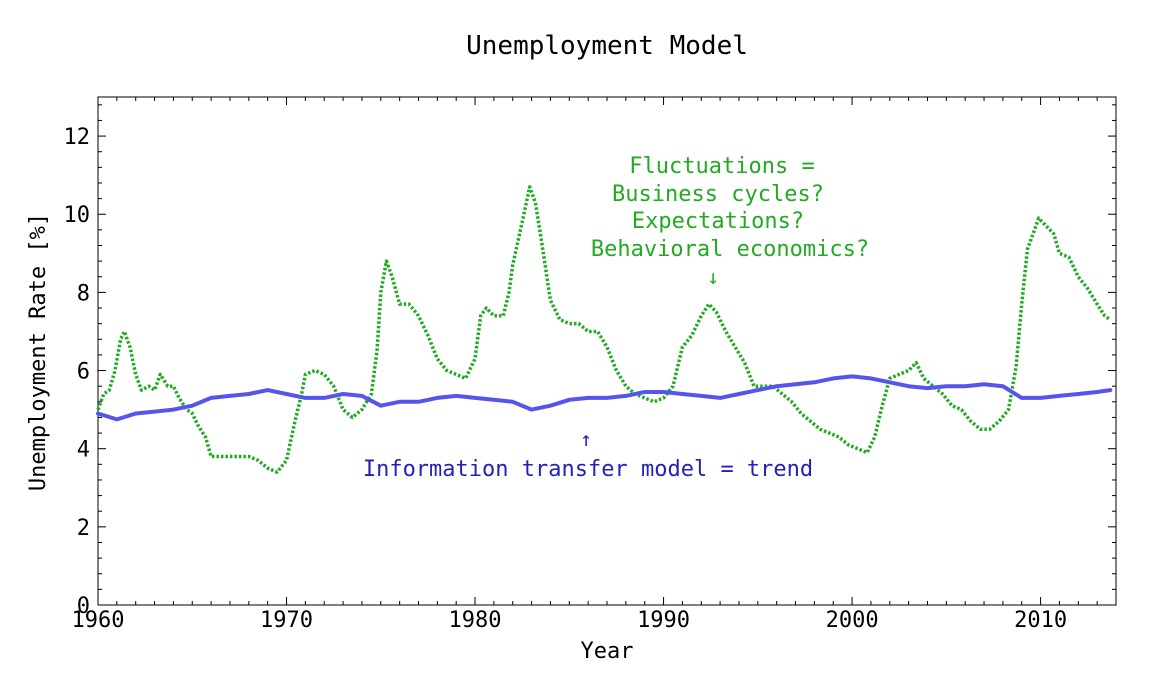 The image size is (1152, 694). Describe the element at coordinates (607, 651) in the screenshot. I see `x-axis-label: Year` at that location.